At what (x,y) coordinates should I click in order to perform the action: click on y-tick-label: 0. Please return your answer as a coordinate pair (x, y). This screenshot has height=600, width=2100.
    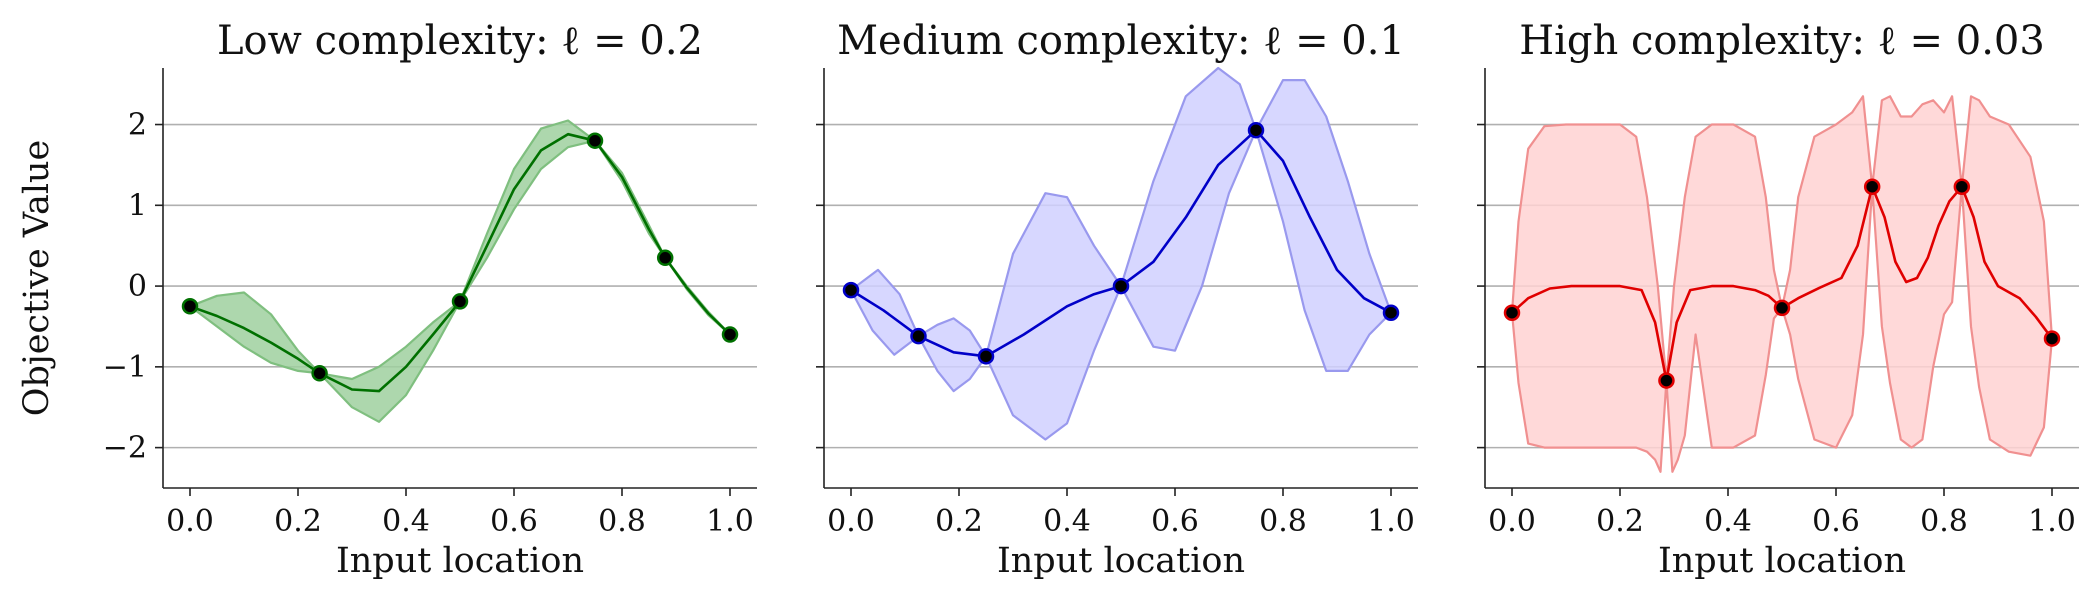
    Looking at the image, I should click on (137, 286).